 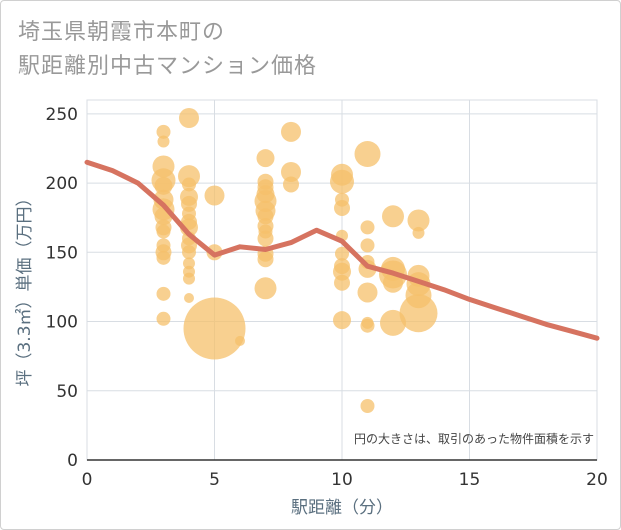 I want to click on y-axis-title: 坪（3.3㎡）単価（万円）, so click(x=25, y=287).